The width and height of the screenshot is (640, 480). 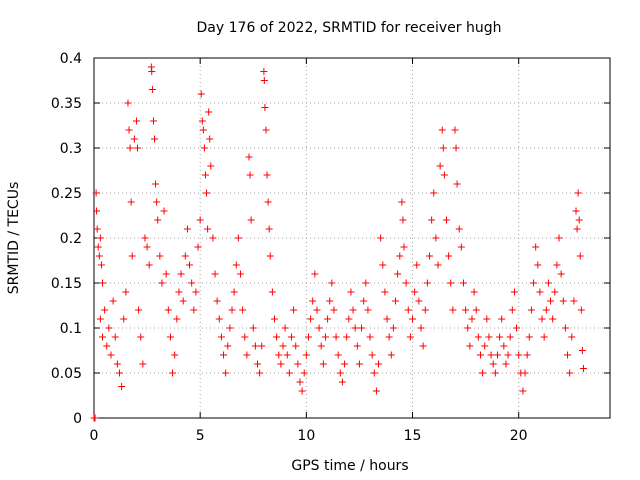 What do you see at coordinates (94, 436) in the screenshot?
I see `x-tick-label: 0` at bounding box center [94, 436].